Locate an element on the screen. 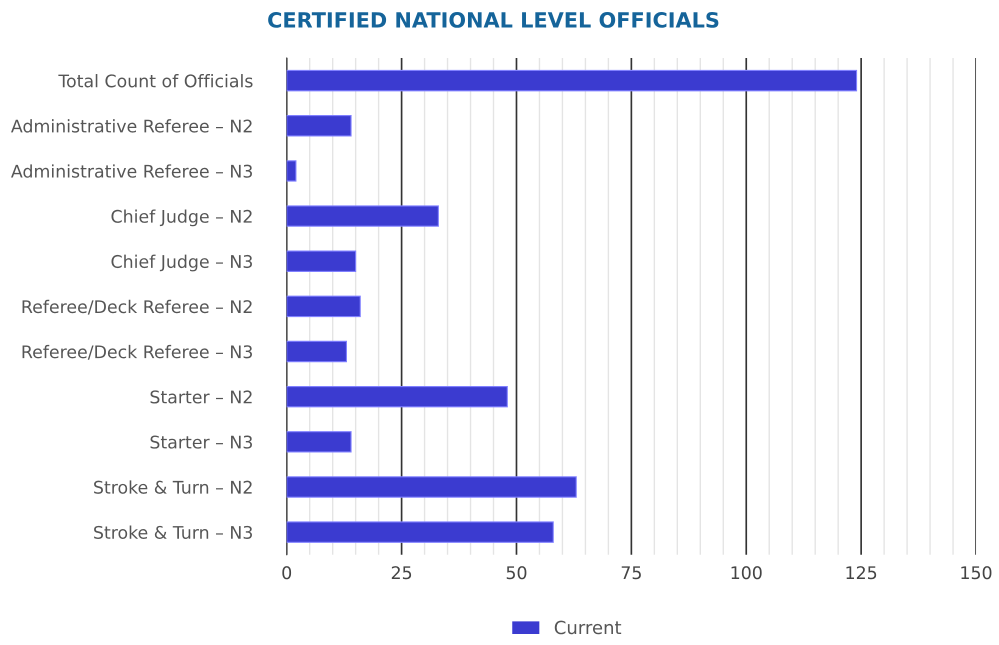  y-tick-label: Chief Judge – N3 is located at coordinates (181, 263).